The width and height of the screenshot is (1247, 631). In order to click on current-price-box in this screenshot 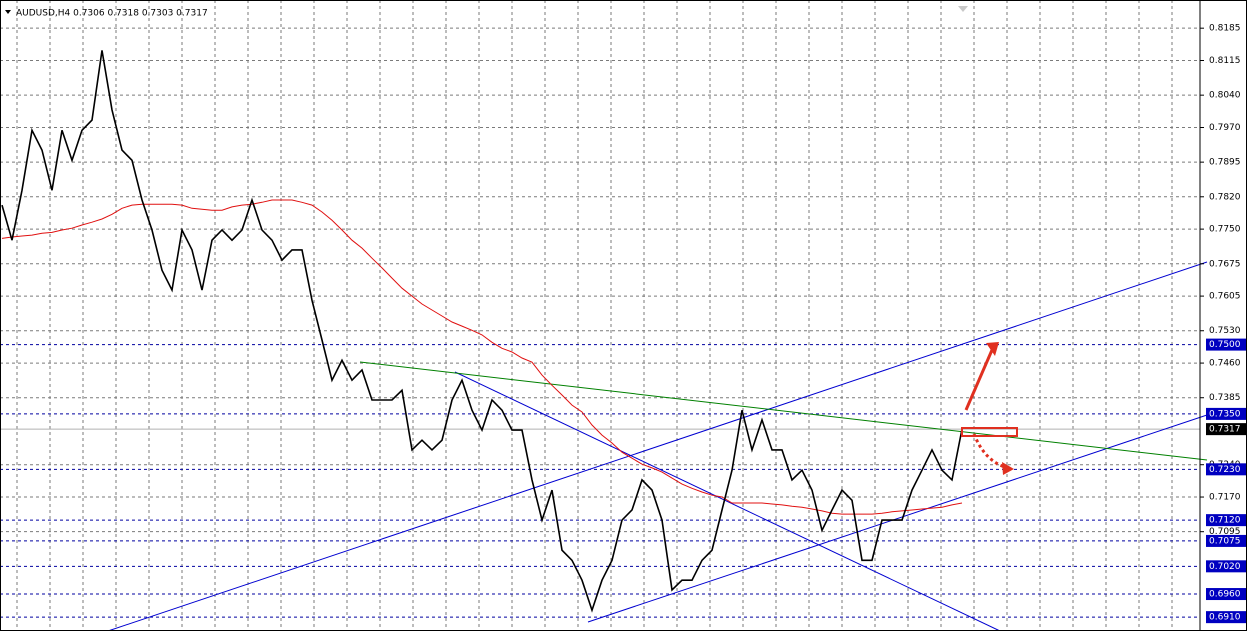, I will do `click(1226, 429)`.